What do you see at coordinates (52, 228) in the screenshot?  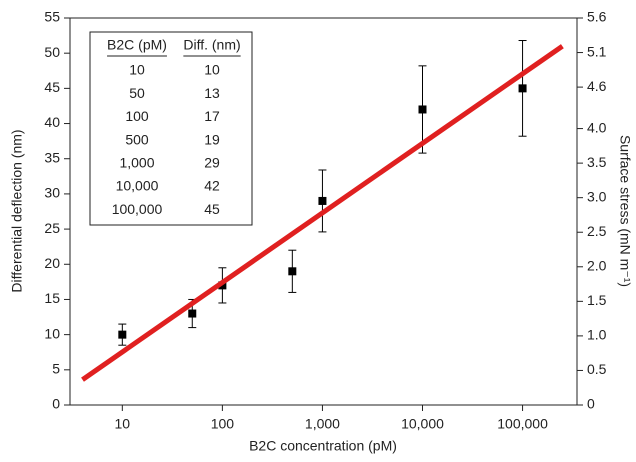 I see `y-tick-label: 25` at bounding box center [52, 228].